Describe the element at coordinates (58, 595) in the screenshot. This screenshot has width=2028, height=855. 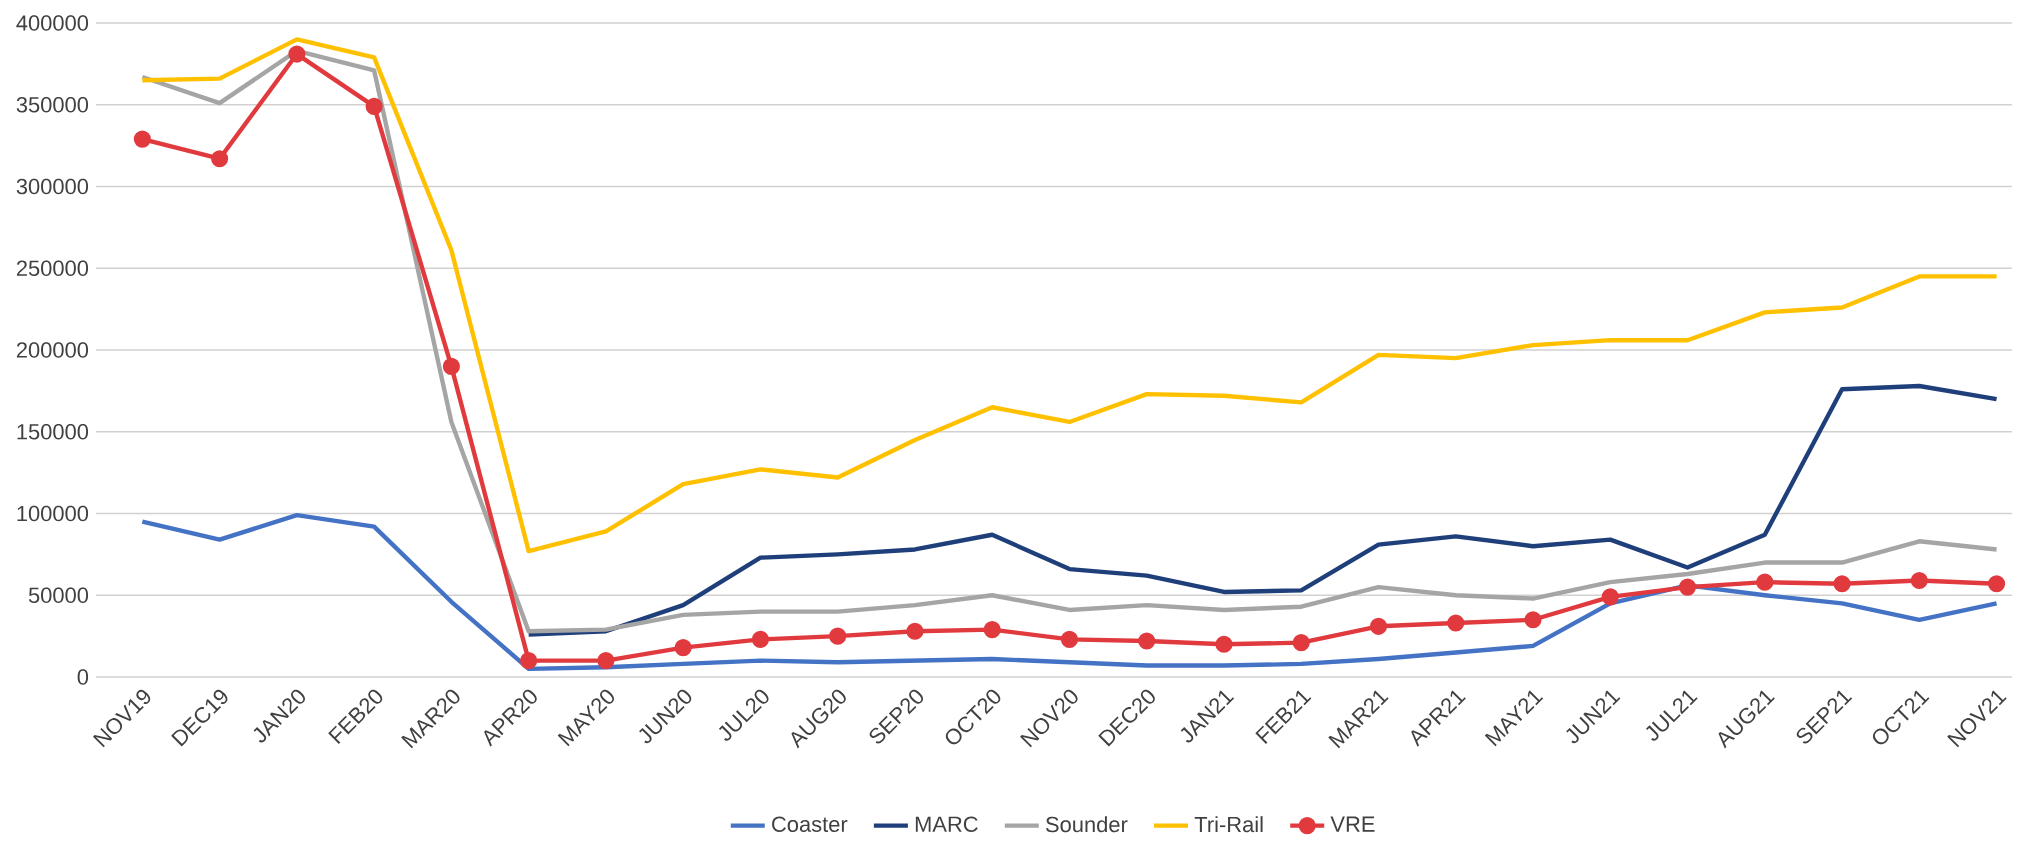
I see `y-tick-label: 50000` at that location.